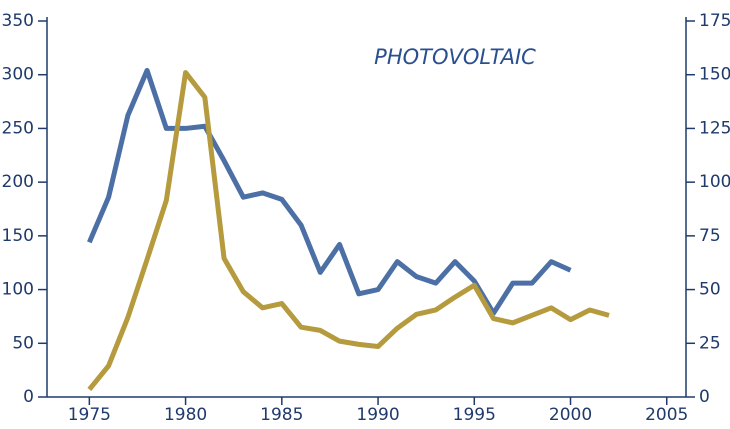 This screenshot has width=730, height=429. What do you see at coordinates (714, 21) in the screenshot?
I see `y2-tick-label: 175` at bounding box center [714, 21].